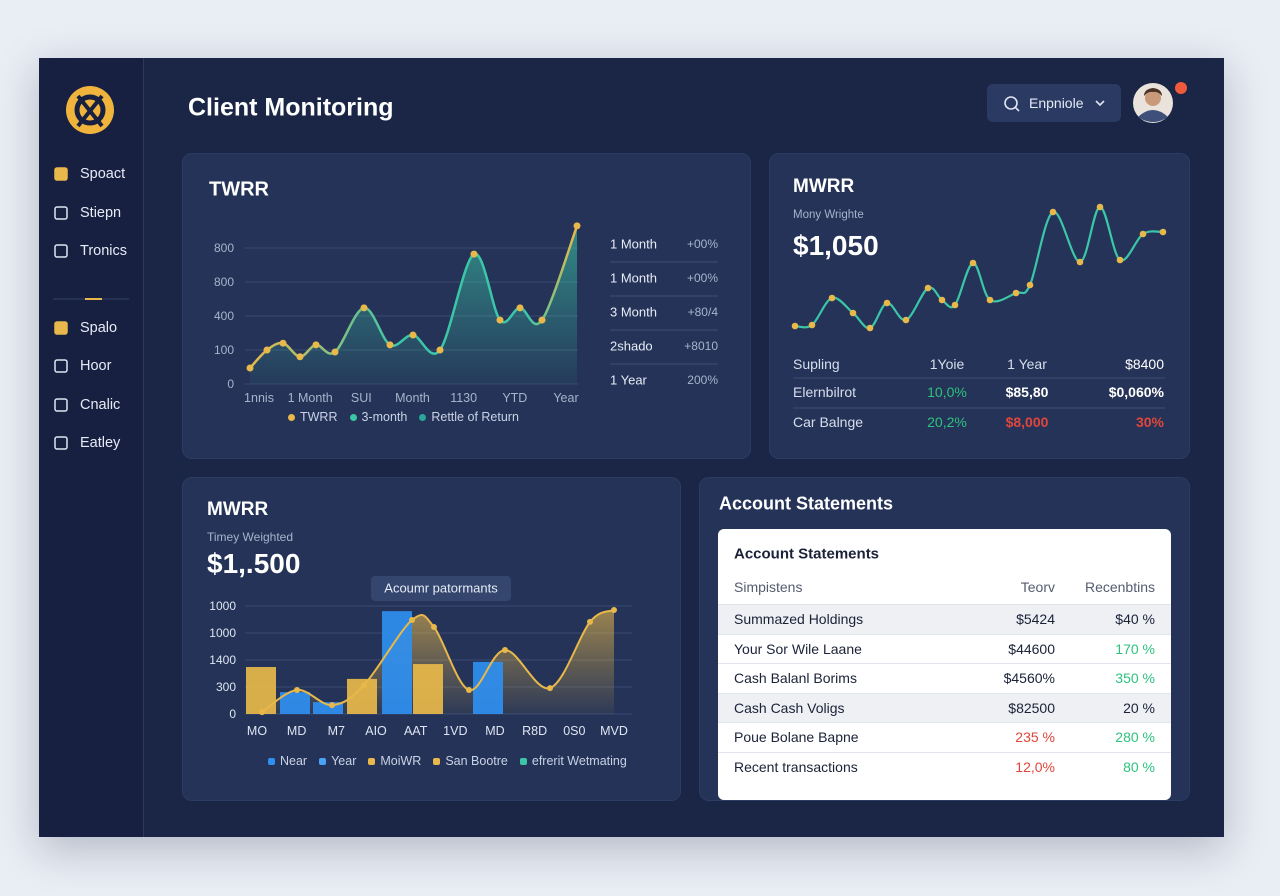 The image size is (1280, 896). I want to click on legend-label: Near, so click(294, 761).